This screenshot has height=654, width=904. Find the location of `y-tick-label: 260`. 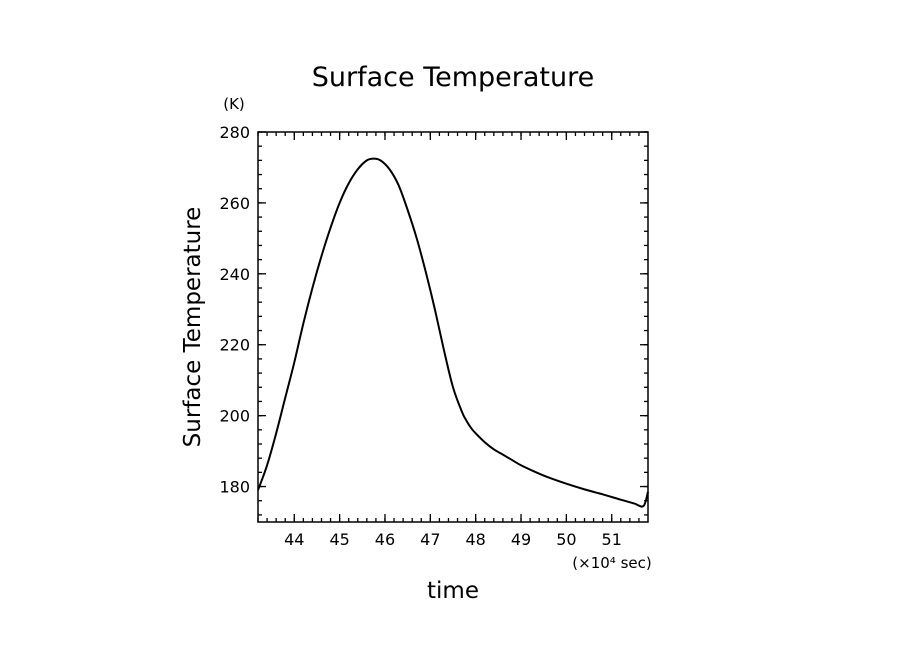

y-tick-label: 260 is located at coordinates (234, 203).